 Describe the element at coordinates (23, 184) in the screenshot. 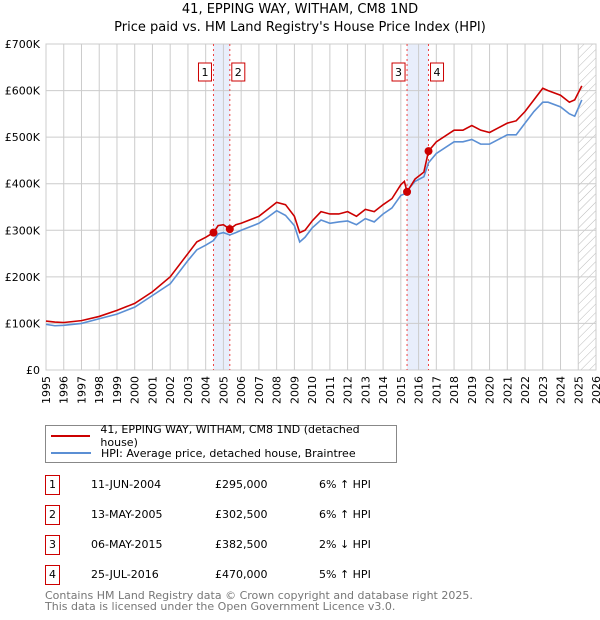

I see `y-tick-label: £400K` at that location.